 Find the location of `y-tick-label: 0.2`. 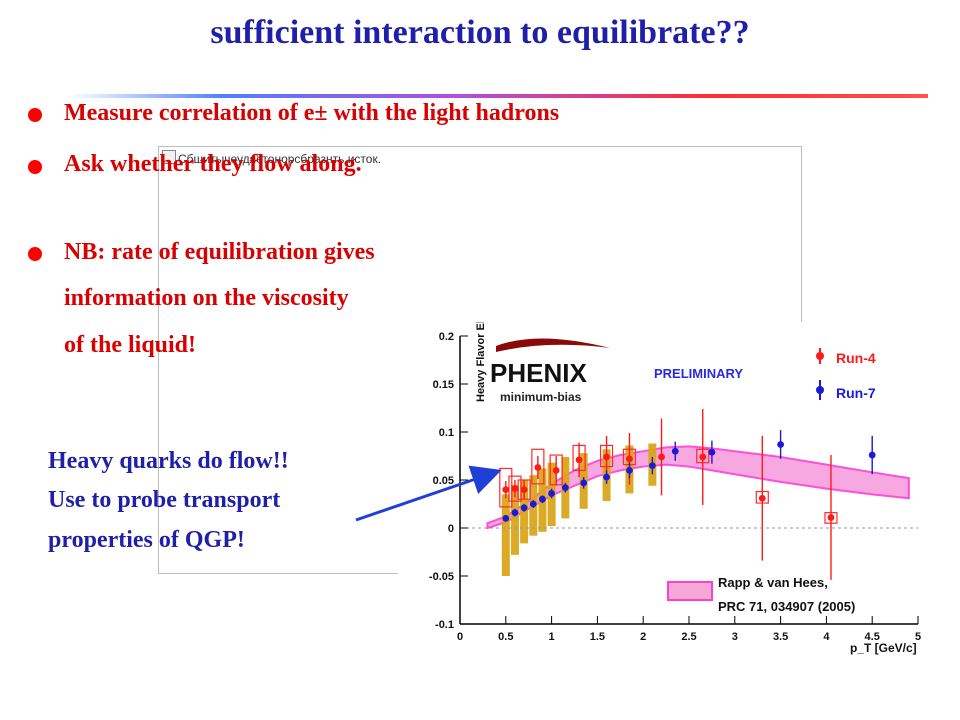

y-tick-label: 0.2 is located at coordinates (446, 337).